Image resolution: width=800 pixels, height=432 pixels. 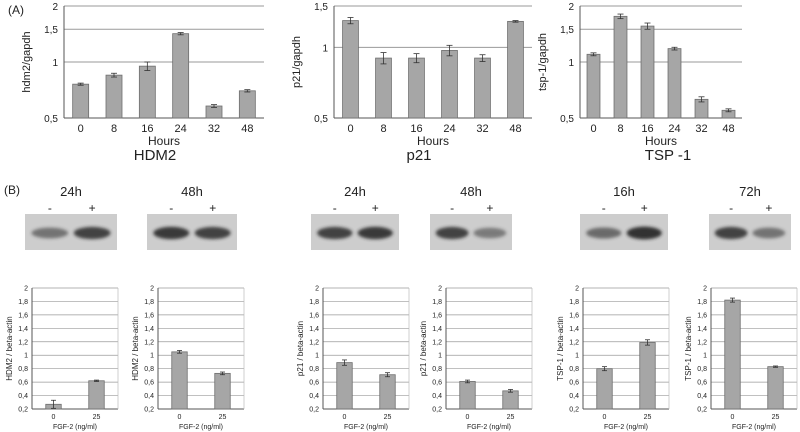 What do you see at coordinates (142, 83) in the screenshot?
I see `chart-1: 0,5 1 1,5 2 0 8 16 24 32 48 Hours hdm2/gapdh HDM2` at bounding box center [142, 83].